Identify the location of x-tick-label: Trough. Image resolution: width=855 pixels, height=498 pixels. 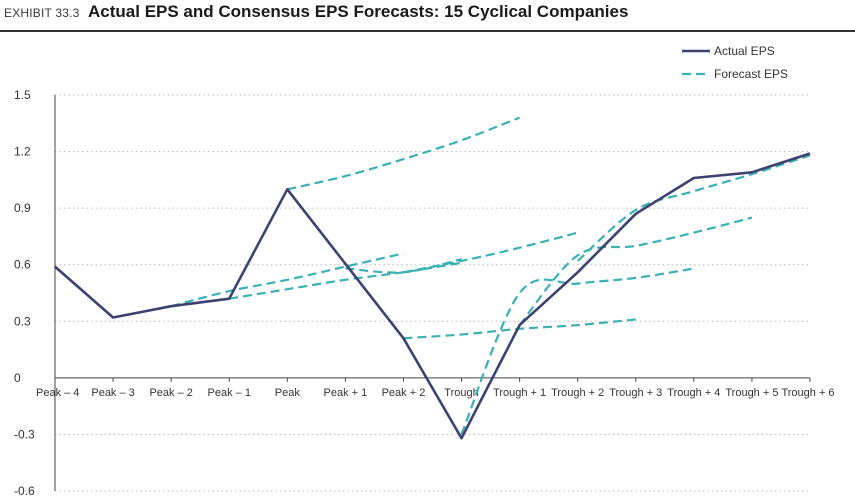
(461, 393).